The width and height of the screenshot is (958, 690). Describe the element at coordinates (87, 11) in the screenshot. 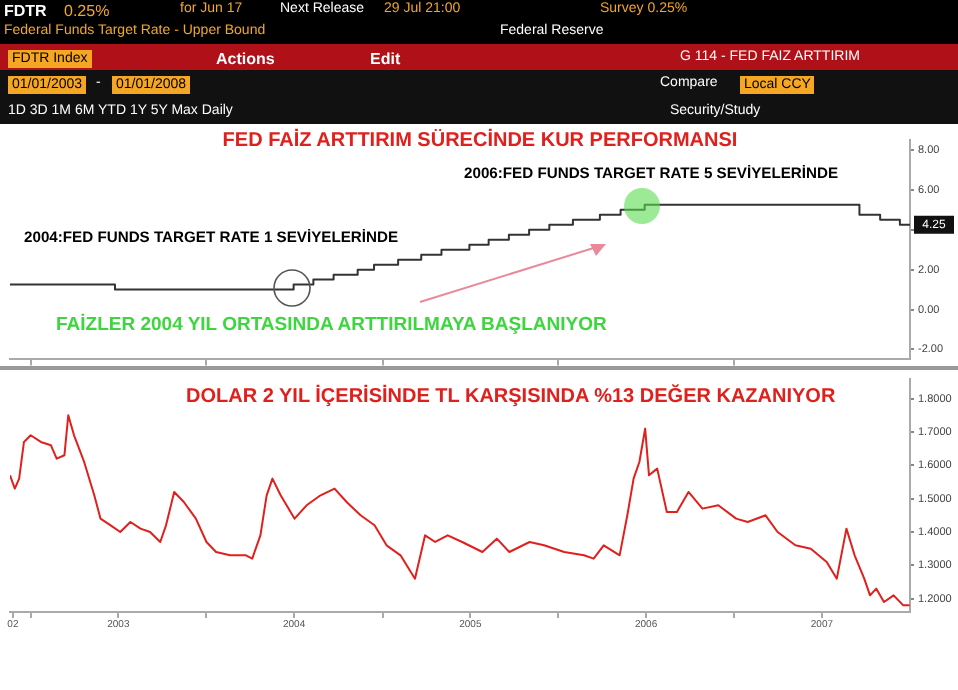

I see `text: 0.25%` at that location.